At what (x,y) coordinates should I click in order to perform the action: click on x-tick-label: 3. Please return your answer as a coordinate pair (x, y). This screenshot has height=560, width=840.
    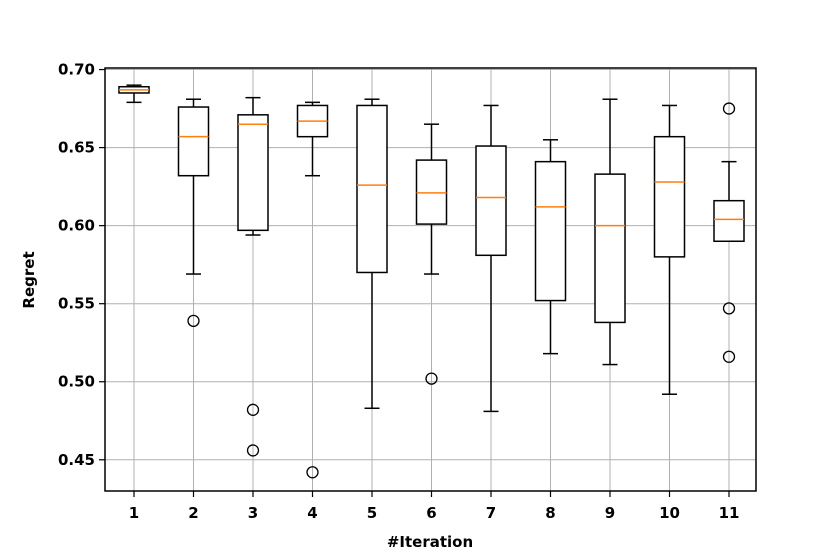
    Looking at the image, I should click on (253, 513).